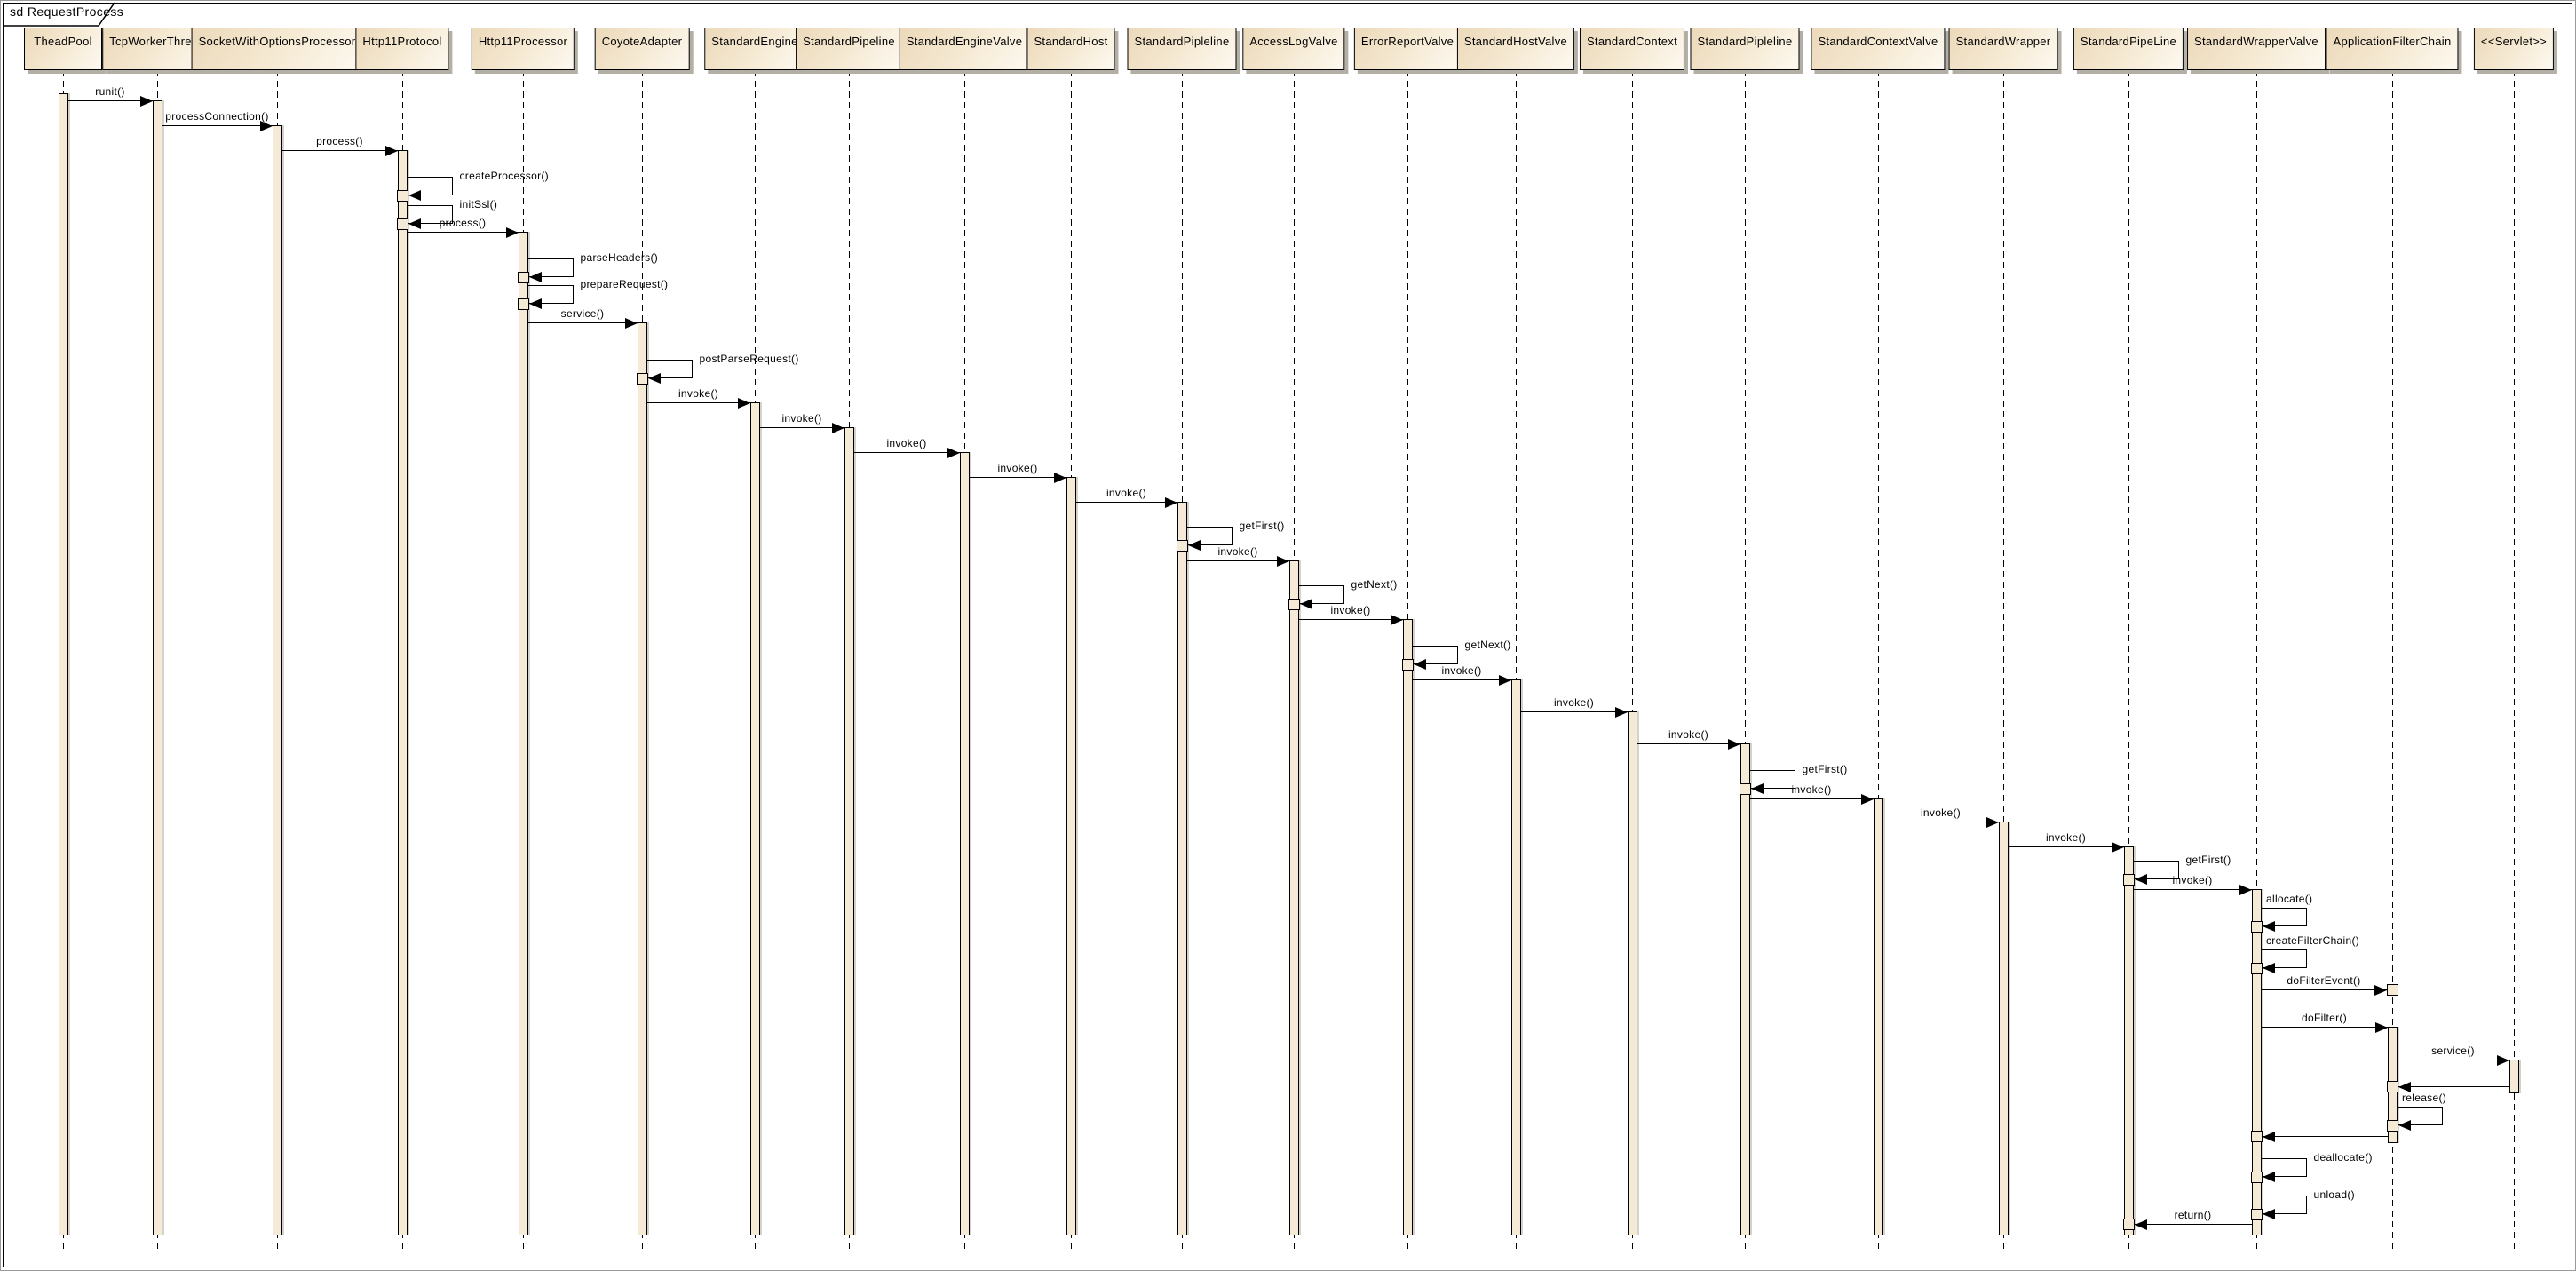  Describe the element at coordinates (2313, 941) in the screenshot. I see `message-label: createFilterChain()` at that location.